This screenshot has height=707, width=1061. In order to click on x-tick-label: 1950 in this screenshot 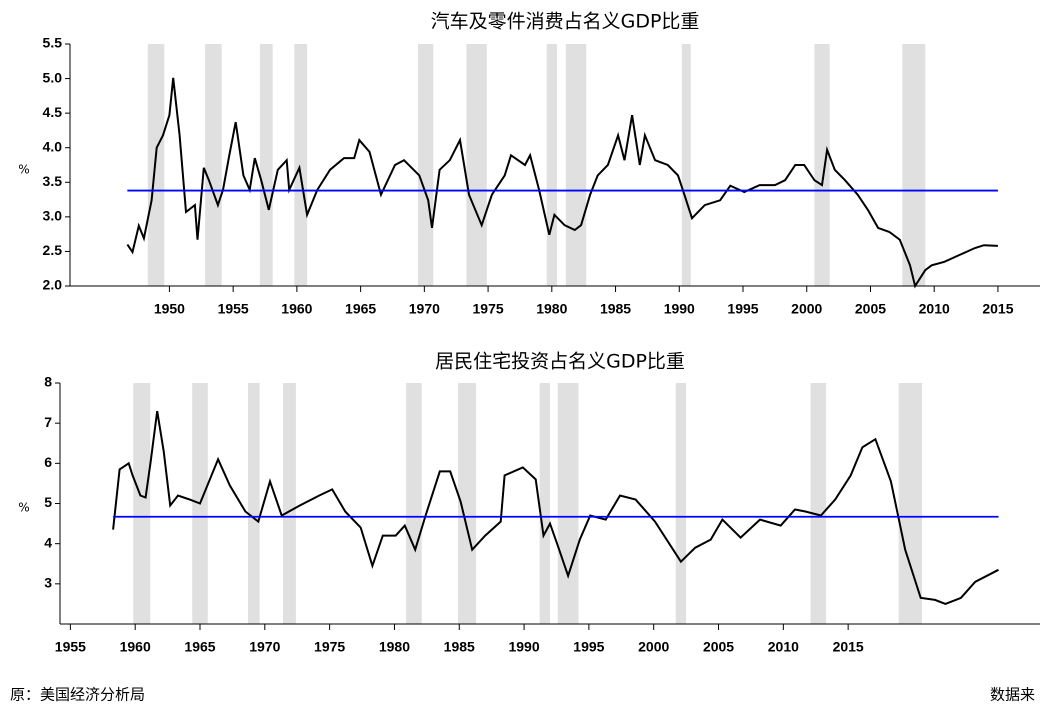, I will do `click(169, 309)`.